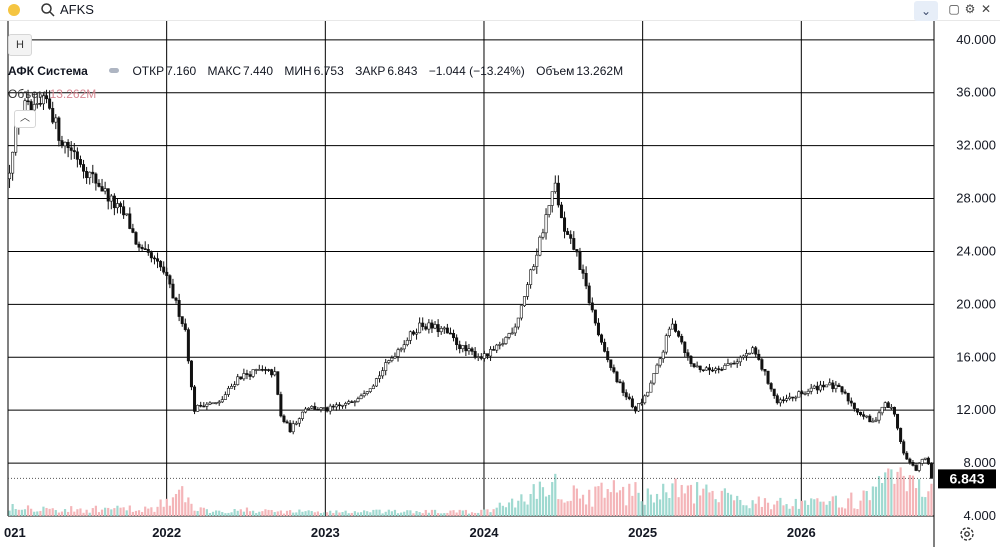  What do you see at coordinates (224, 71) in the screenshot?
I see `high-label: МАКС` at bounding box center [224, 71].